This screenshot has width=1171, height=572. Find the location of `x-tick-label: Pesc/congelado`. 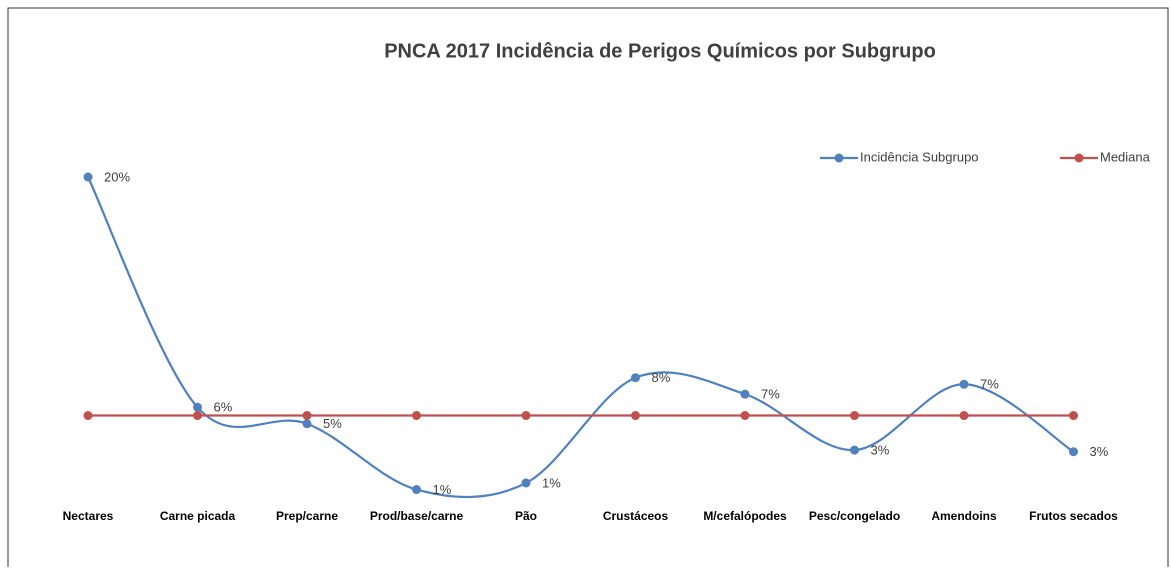

x-tick-label: Pesc/congelado is located at coordinates (854, 516).